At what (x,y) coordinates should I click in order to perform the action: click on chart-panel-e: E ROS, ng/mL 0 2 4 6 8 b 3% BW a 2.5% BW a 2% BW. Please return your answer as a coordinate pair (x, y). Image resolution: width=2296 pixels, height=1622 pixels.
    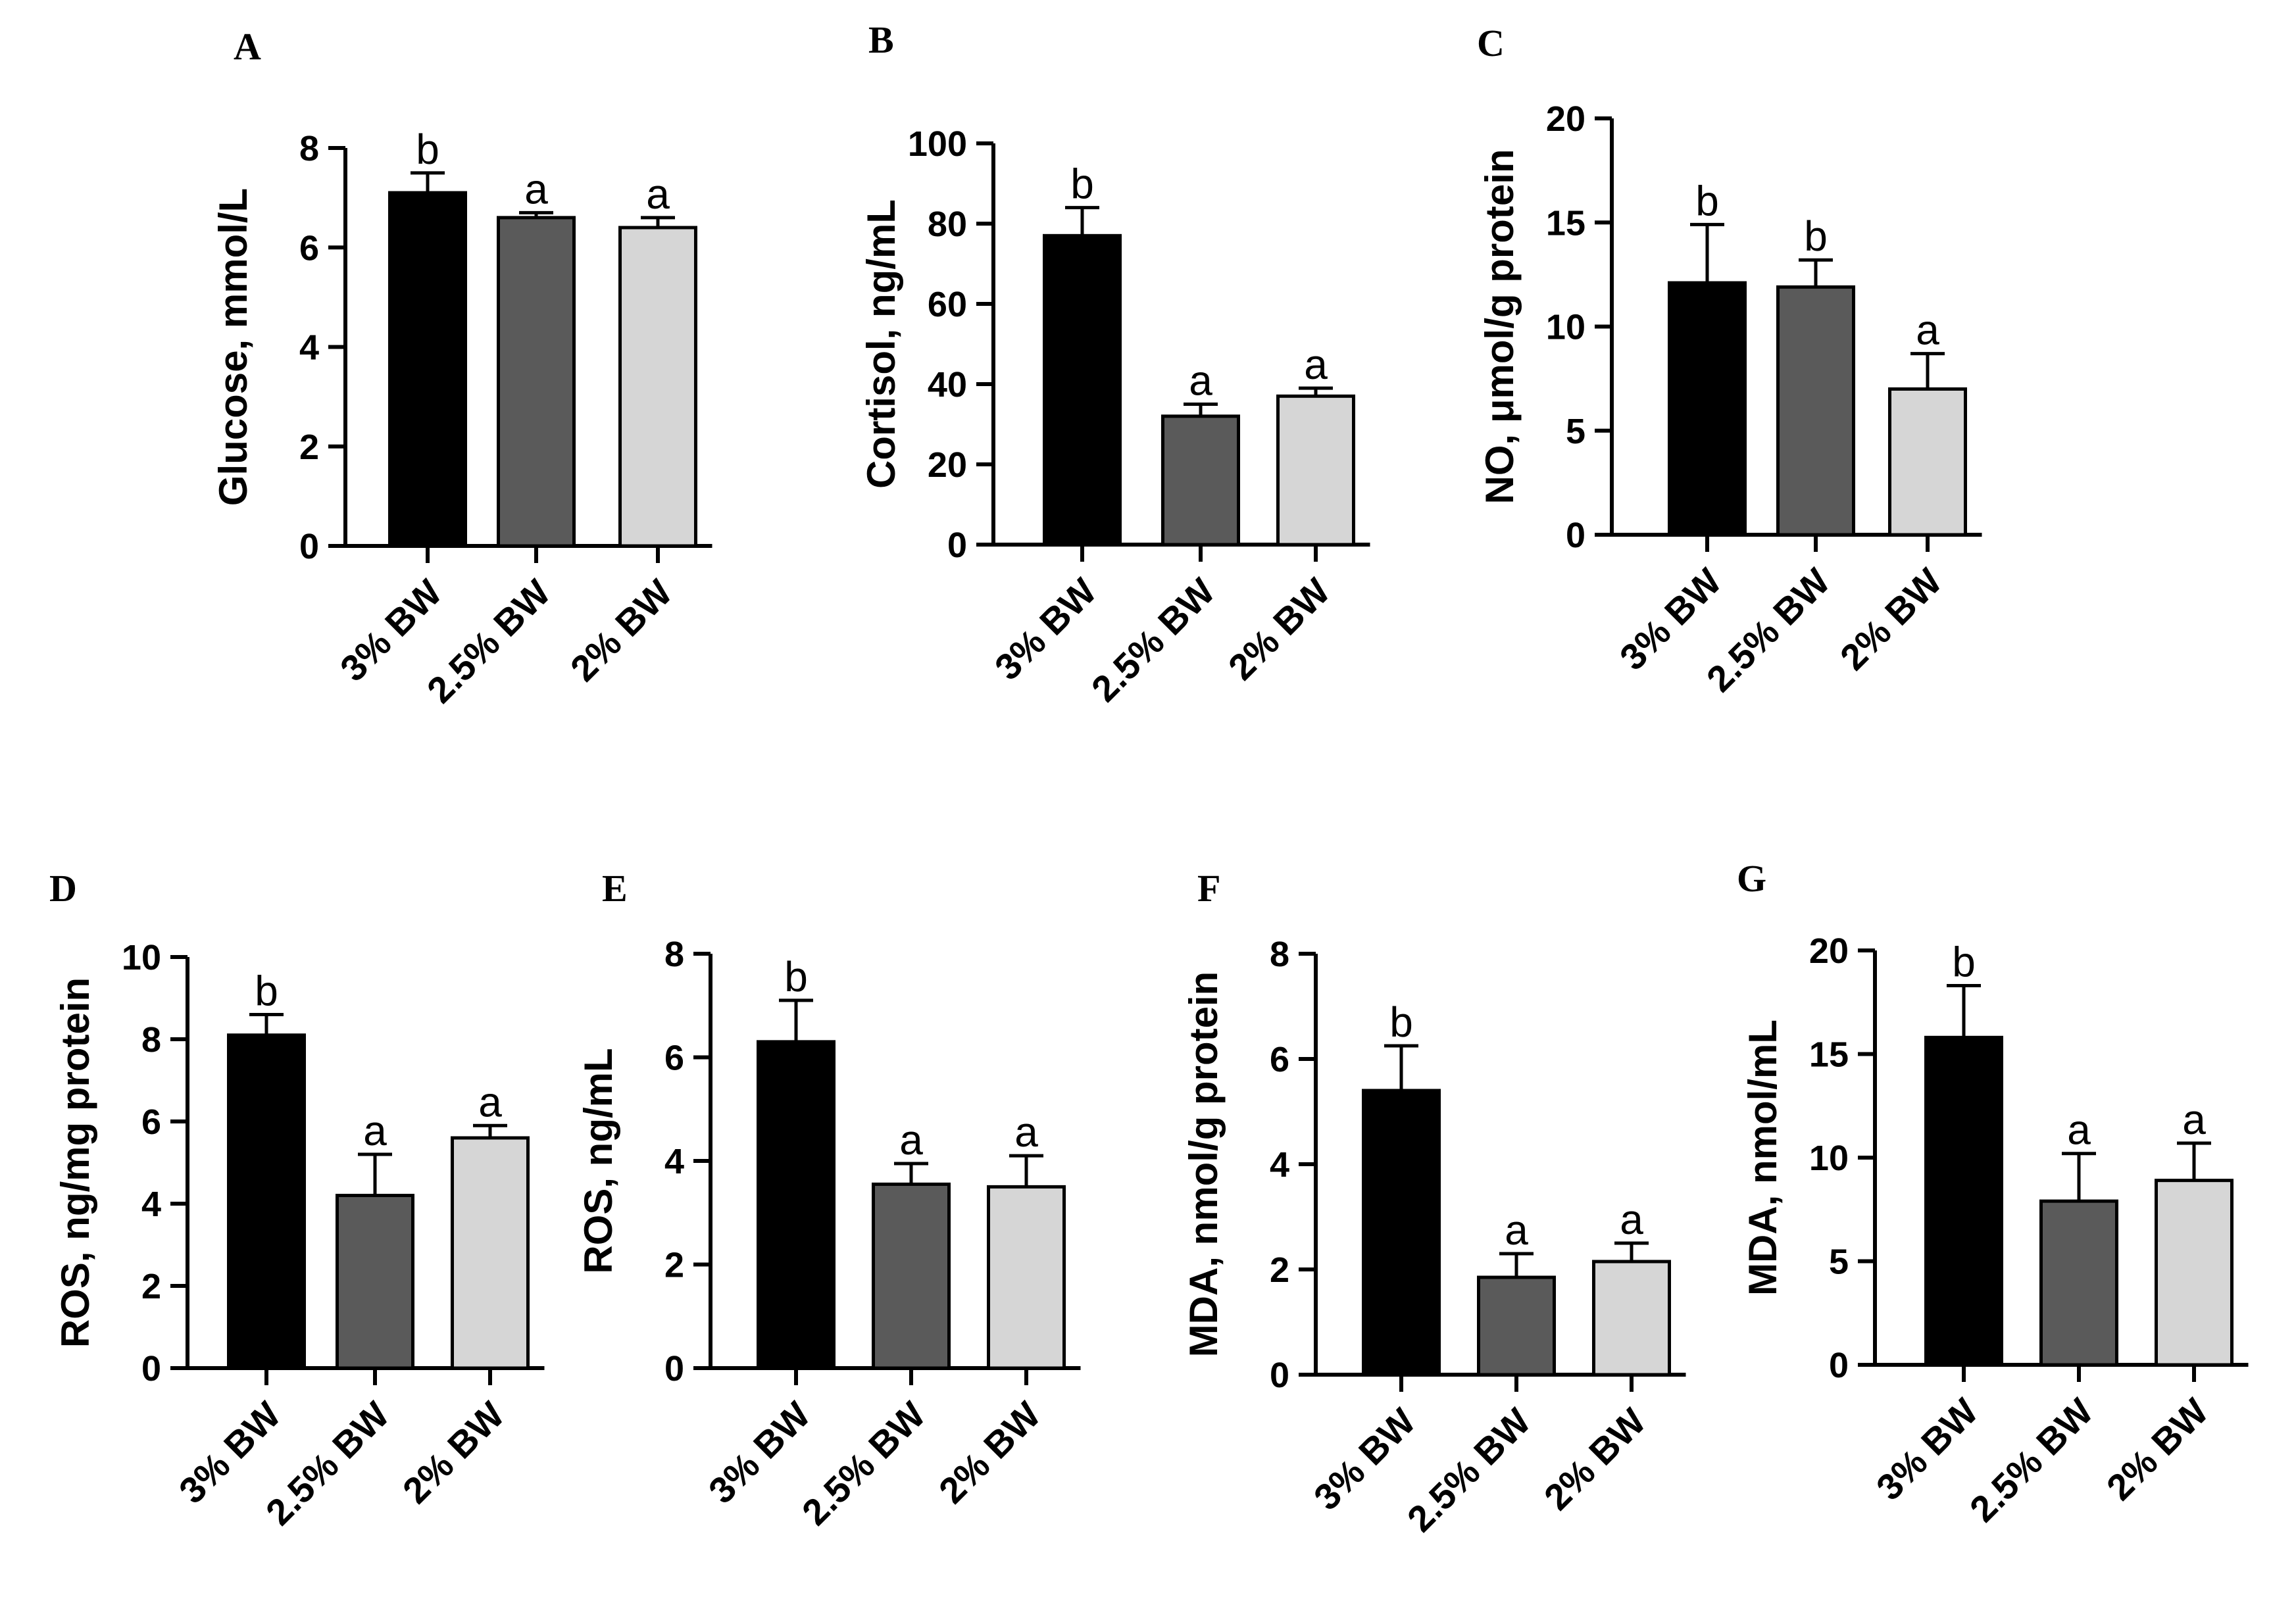
    Looking at the image, I should click on (828, 1200).